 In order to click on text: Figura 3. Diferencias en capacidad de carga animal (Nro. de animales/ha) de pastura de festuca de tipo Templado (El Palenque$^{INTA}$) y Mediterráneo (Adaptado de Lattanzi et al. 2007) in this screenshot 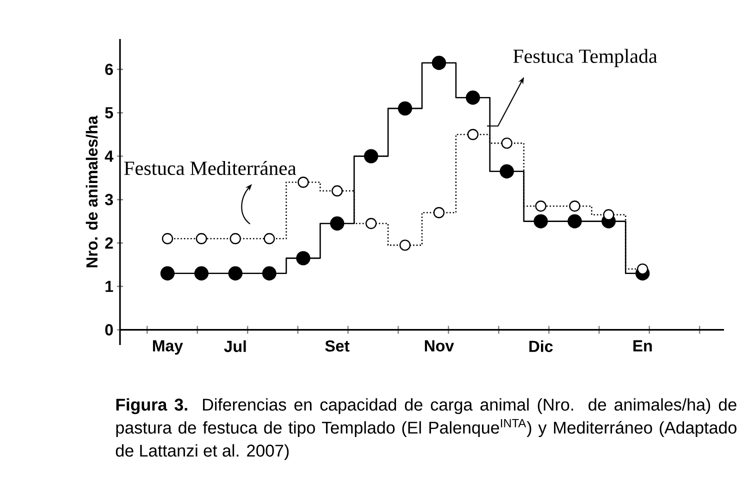, I will do `click(426, 429)`.